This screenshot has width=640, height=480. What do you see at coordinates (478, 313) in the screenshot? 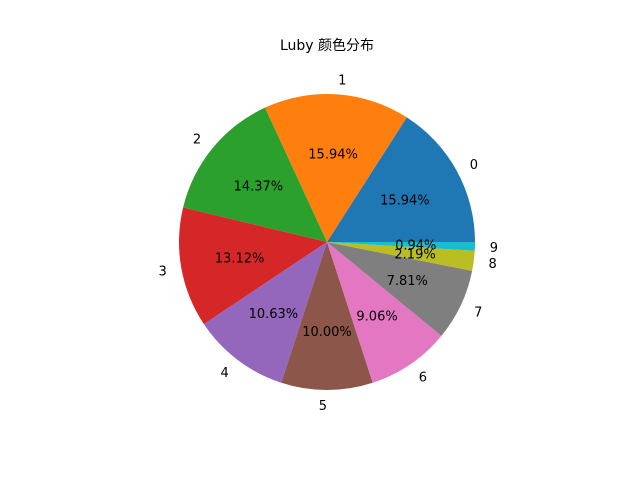
I see `slice-label-7: 7` at bounding box center [478, 313].